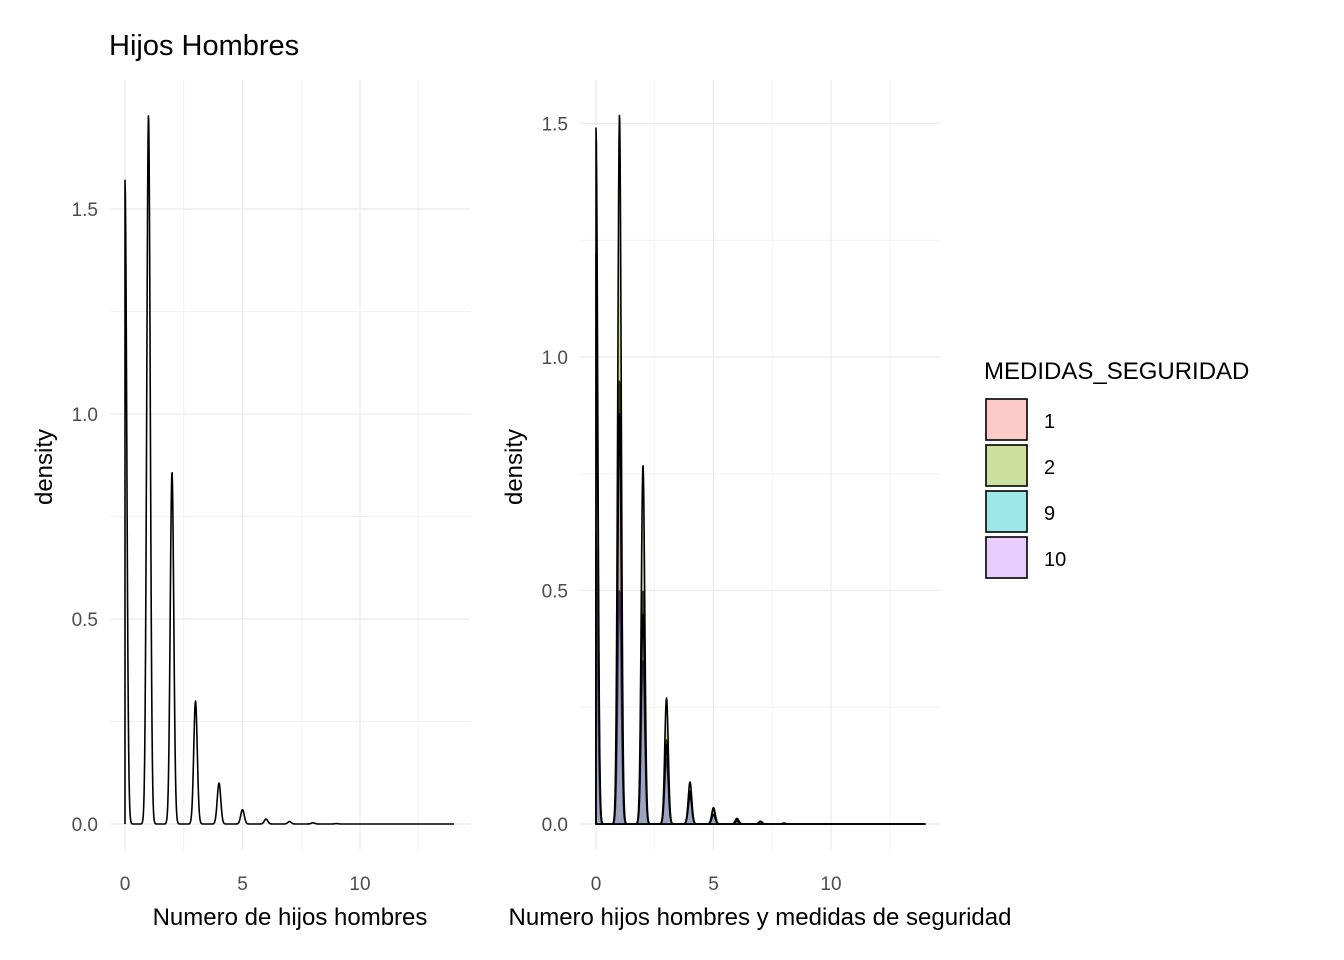  Describe the element at coordinates (1055, 560) in the screenshot. I see `legend-label-10: 10` at that location.